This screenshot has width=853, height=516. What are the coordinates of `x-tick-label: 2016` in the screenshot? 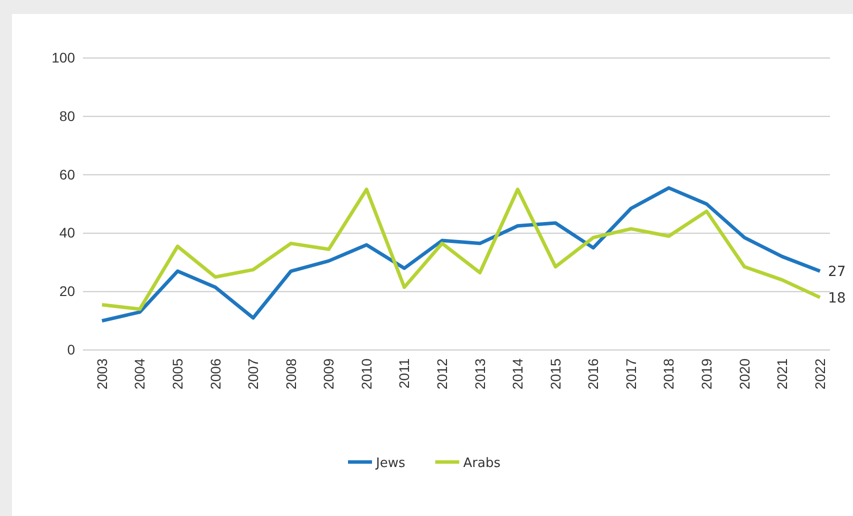 It's located at (593, 374).